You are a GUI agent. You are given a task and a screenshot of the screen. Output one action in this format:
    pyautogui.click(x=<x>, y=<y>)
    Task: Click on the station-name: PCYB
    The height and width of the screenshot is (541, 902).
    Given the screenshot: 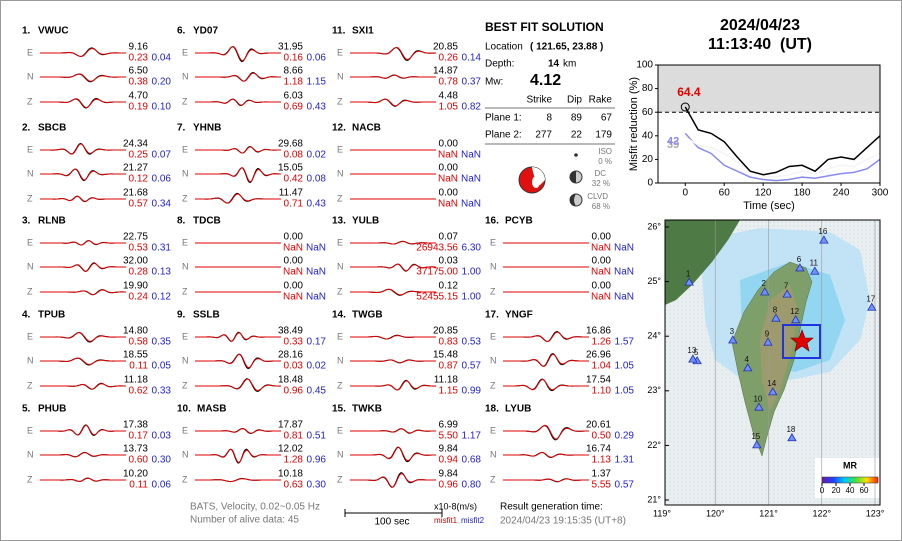 What is the action you would take?
    pyautogui.click(x=519, y=221)
    